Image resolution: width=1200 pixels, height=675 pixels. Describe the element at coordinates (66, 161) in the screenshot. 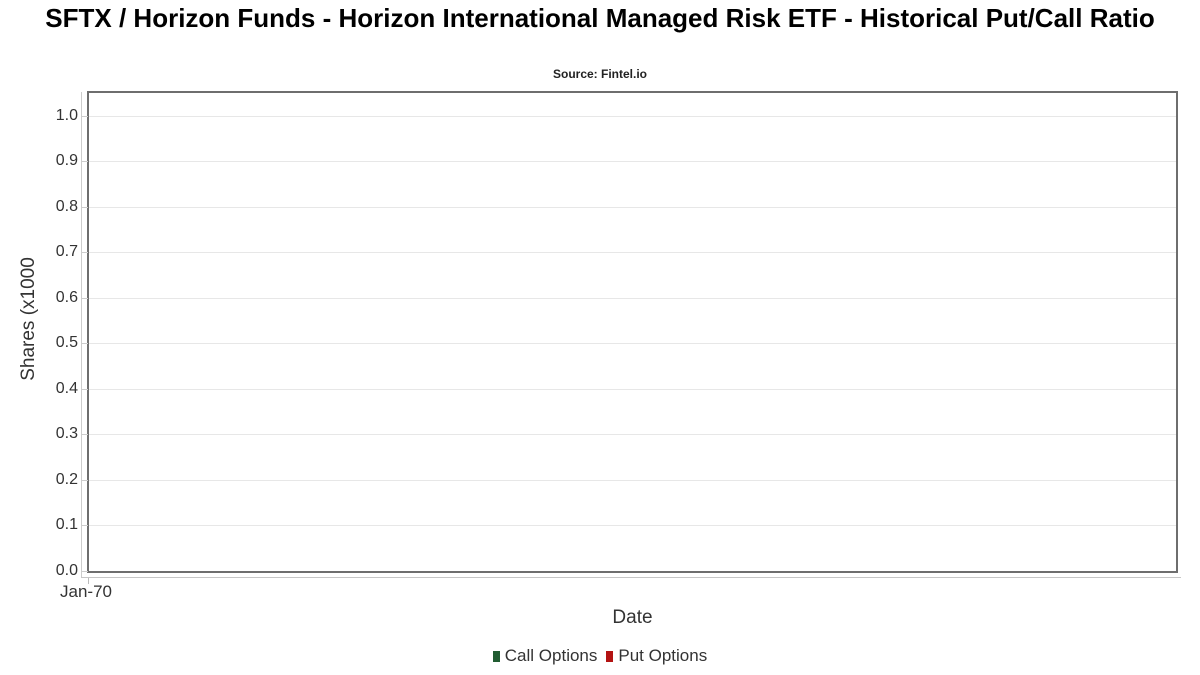

I see `y-tick-label: 0.9` at that location.